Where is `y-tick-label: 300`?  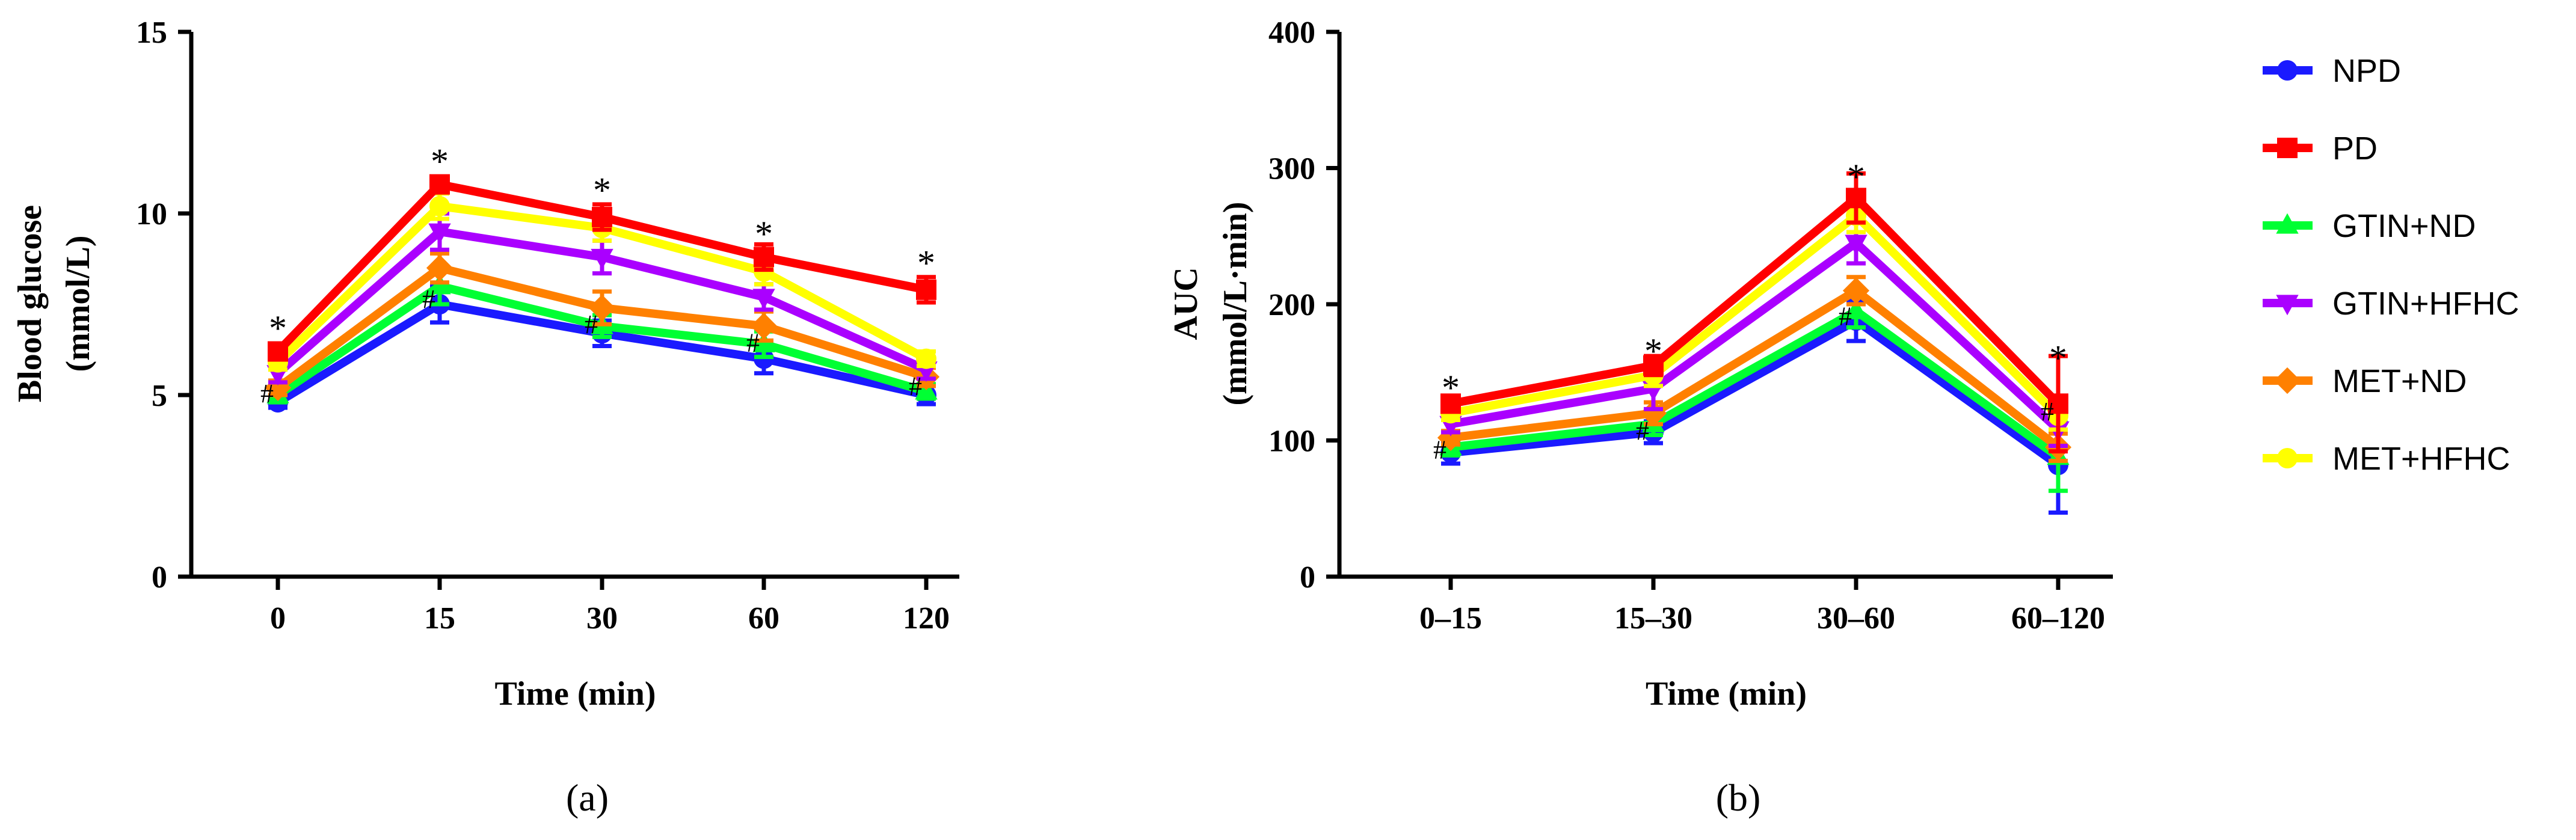 y-tick-label: 300 is located at coordinates (1292, 169).